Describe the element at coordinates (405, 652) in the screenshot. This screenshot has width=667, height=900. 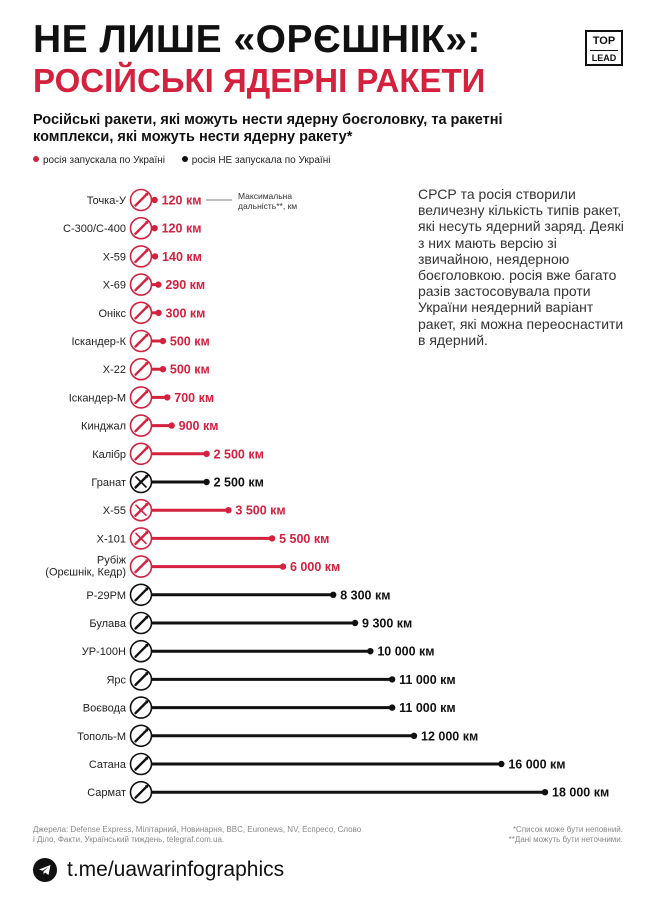
I see `value-label: 10 000 км` at that location.